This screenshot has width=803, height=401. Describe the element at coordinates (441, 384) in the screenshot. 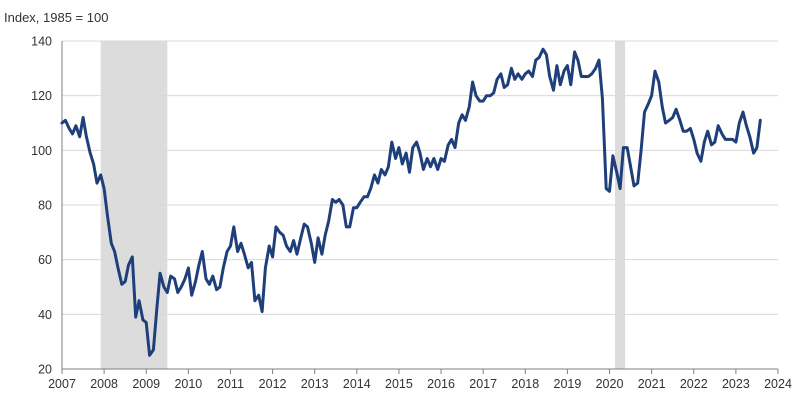

I see `x-tick-label-2016: 2016` at that location.